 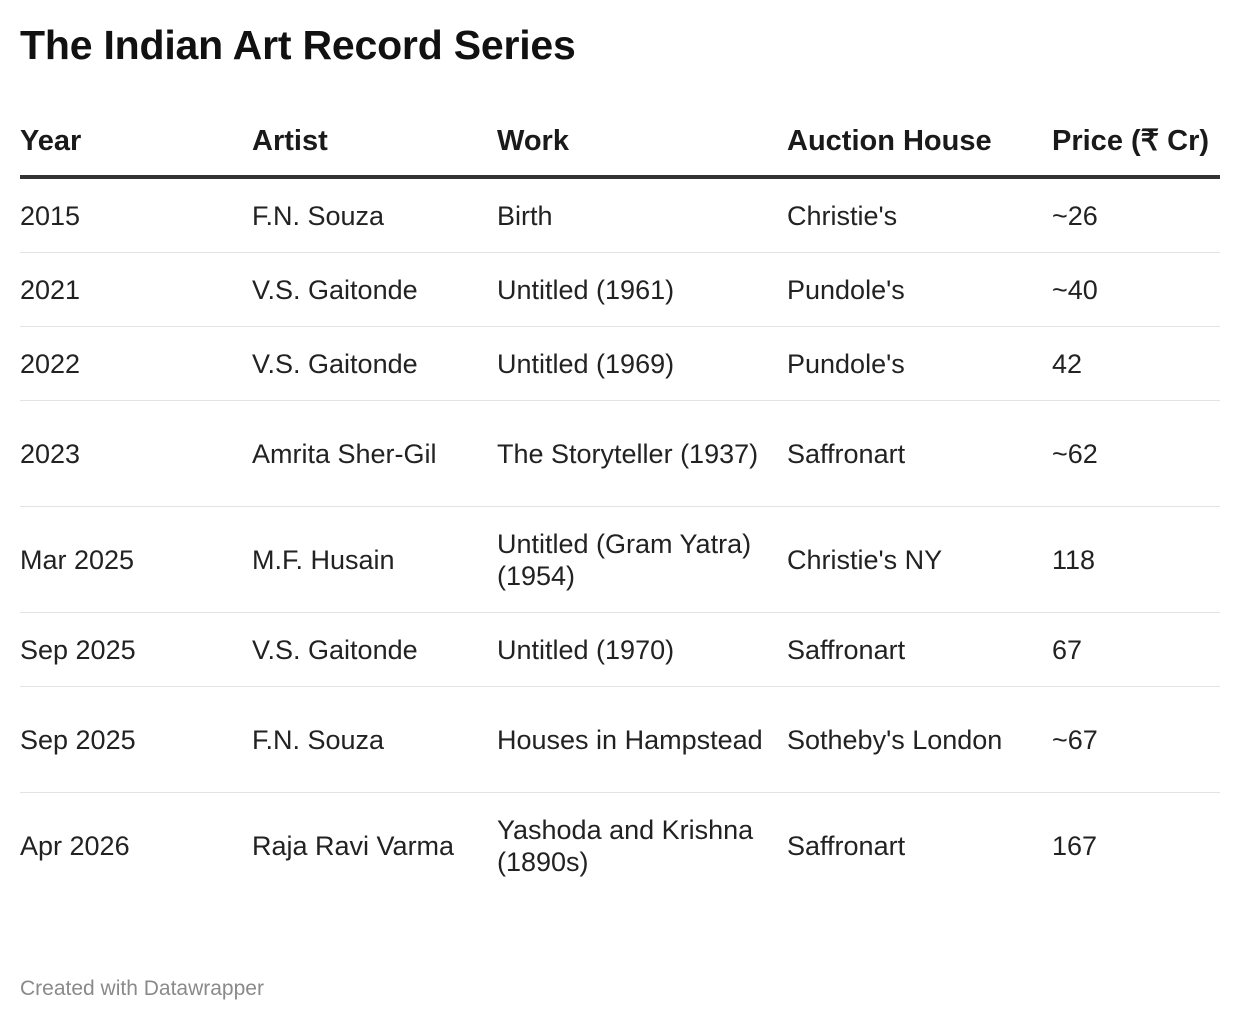 I want to click on cell-year: 2015, so click(x=136, y=215).